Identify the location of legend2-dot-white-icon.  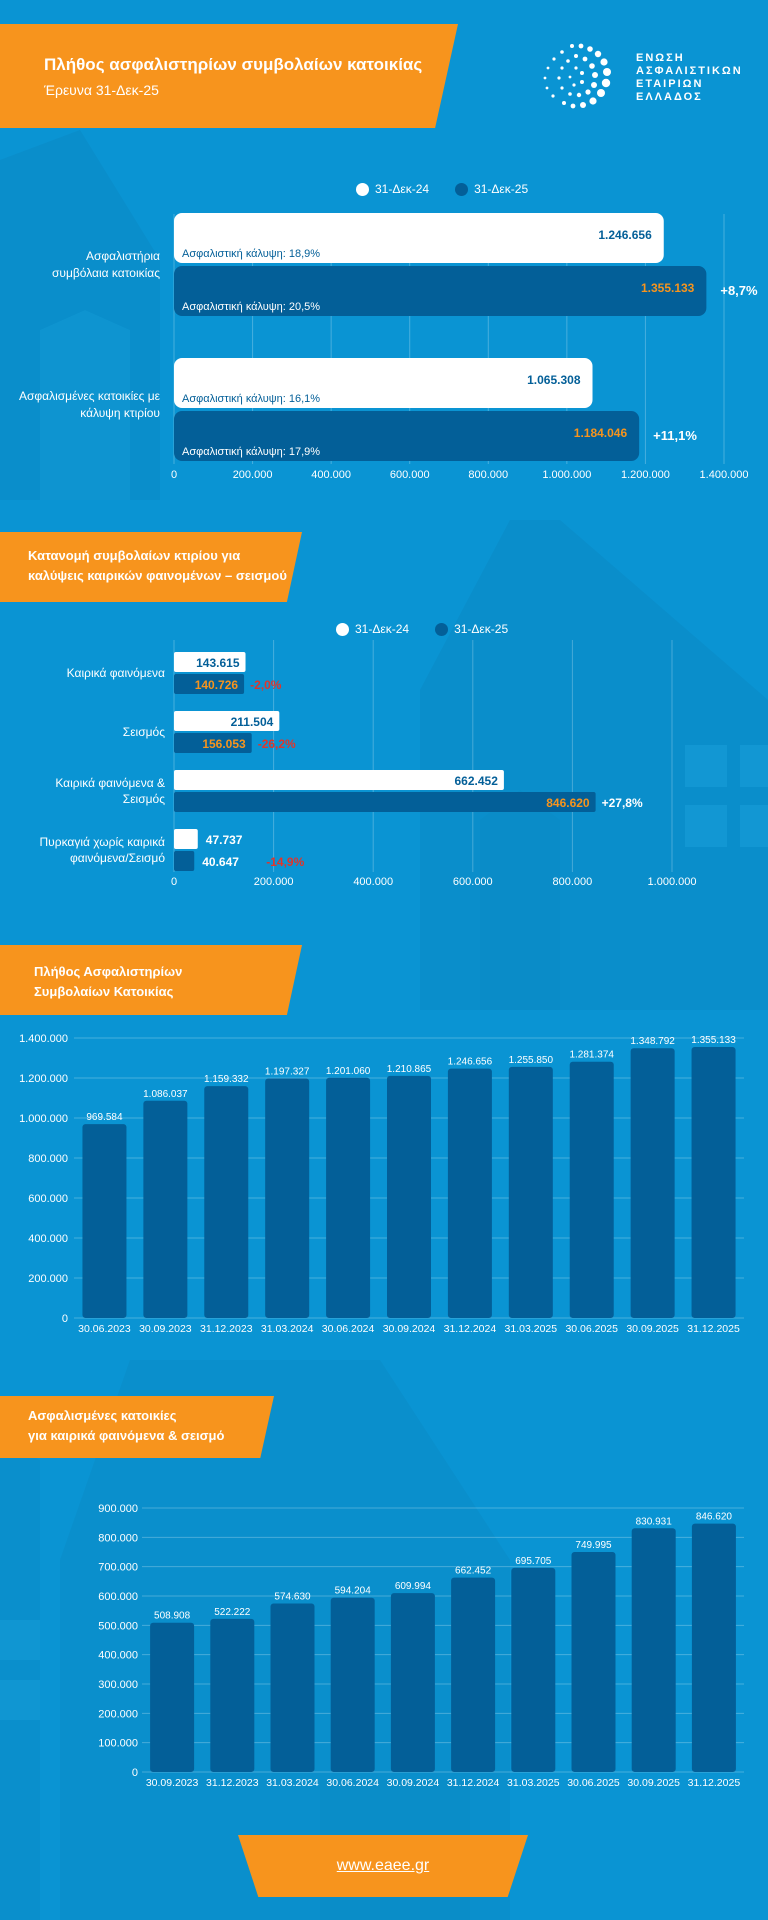
(342, 629).